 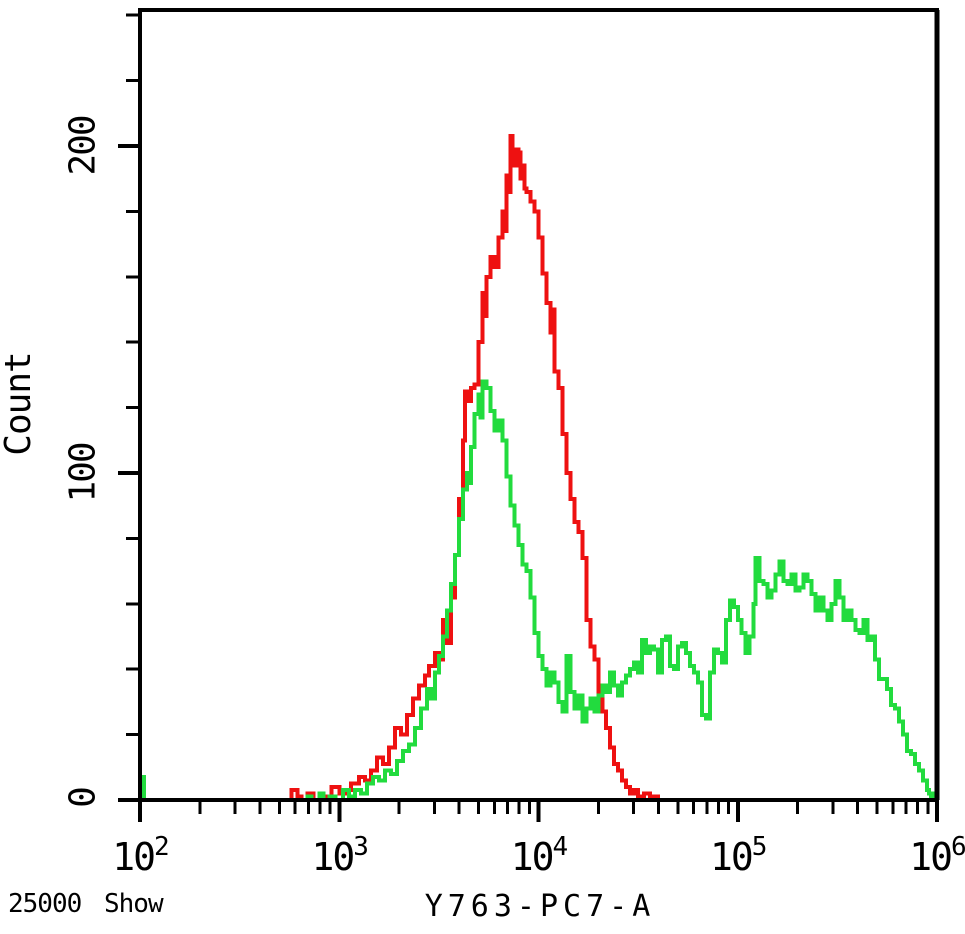 What do you see at coordinates (83, 472) in the screenshot?
I see `y-tick-label-100: 100` at bounding box center [83, 472].